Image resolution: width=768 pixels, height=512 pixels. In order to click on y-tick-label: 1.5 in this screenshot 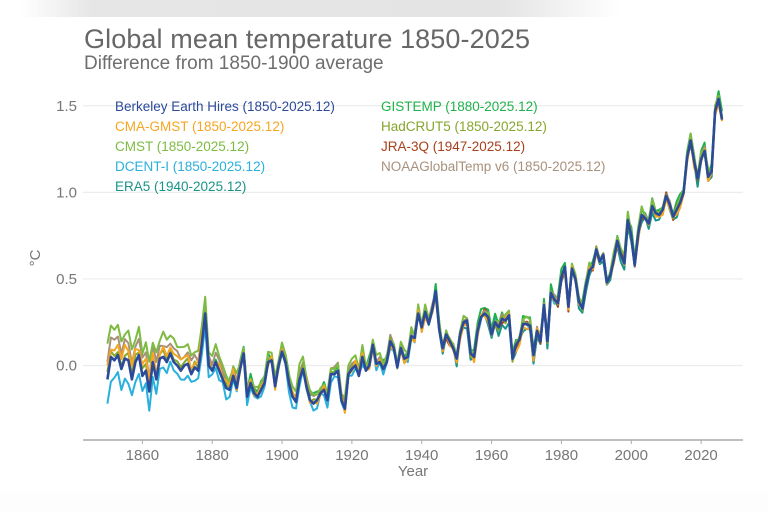, I will do `click(66, 106)`.